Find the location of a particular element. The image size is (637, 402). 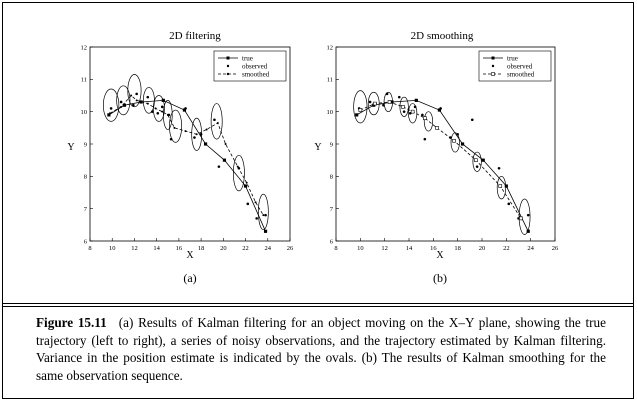

series-line-smoothed is located at coordinates (441, 160).